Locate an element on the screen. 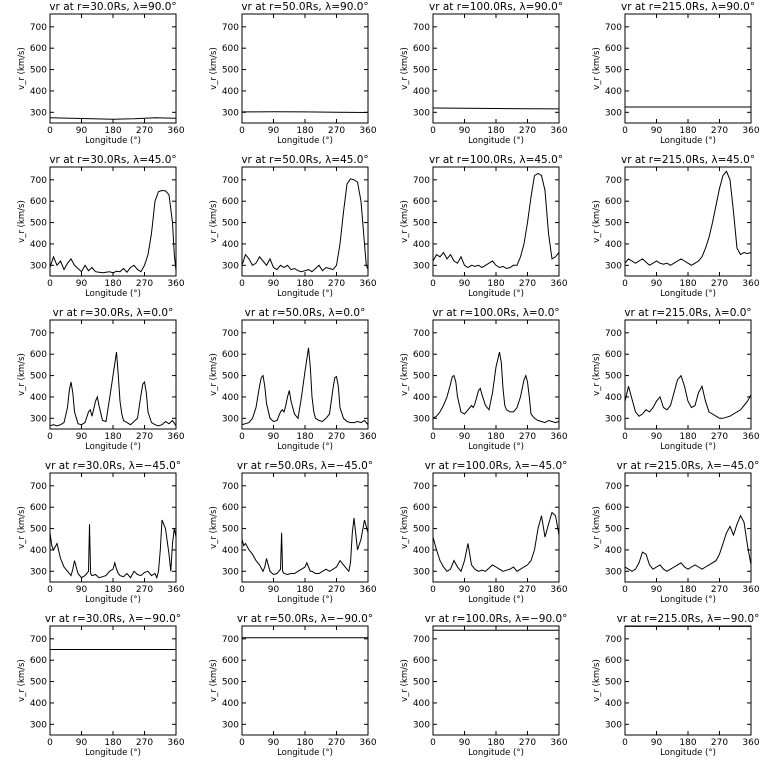 This screenshot has height=773, width=768. panel-title: vr at r=215.0Rs, λ=0.0° is located at coordinates (687, 313).